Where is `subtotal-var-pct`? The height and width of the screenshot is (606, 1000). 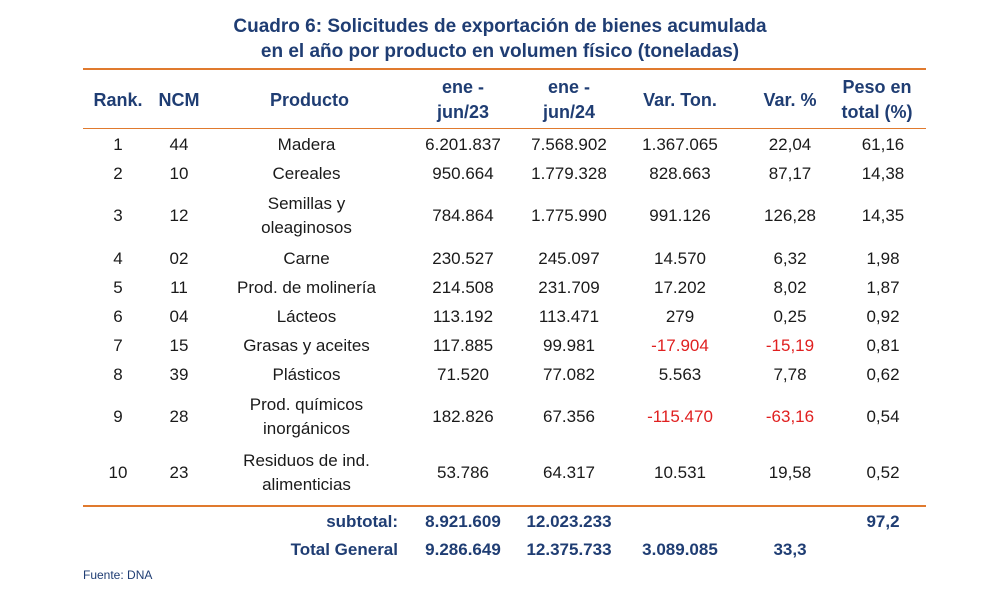 subtotal-var-pct is located at coordinates (790, 521).